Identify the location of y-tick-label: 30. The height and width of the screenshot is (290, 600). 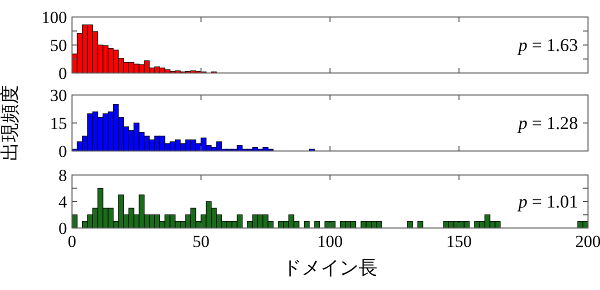
(58, 95).